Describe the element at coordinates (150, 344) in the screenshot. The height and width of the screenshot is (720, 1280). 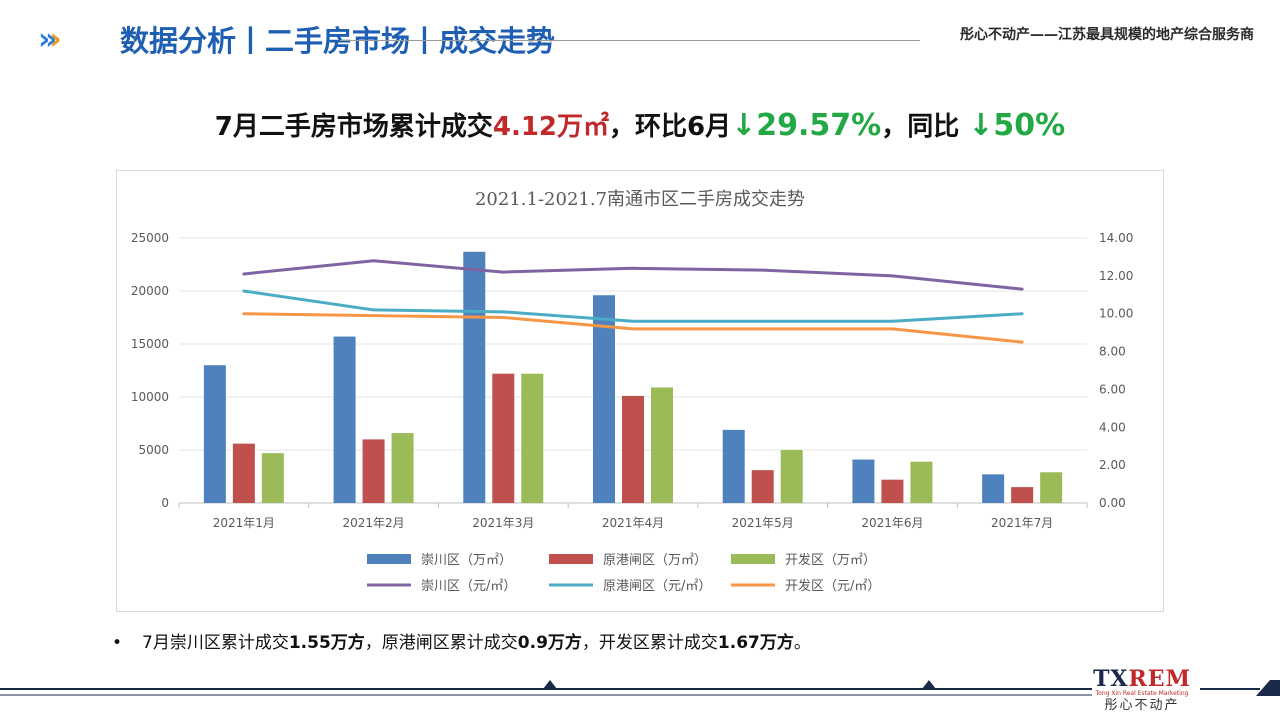
I see `y-left-tick-label: 15000` at that location.